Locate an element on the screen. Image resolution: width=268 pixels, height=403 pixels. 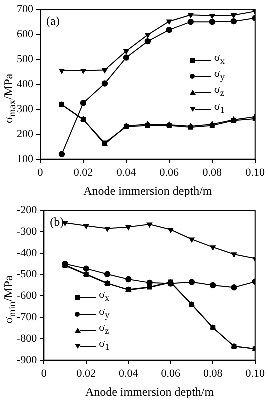
y-tick-label: 600 is located at coordinates (25, 34).